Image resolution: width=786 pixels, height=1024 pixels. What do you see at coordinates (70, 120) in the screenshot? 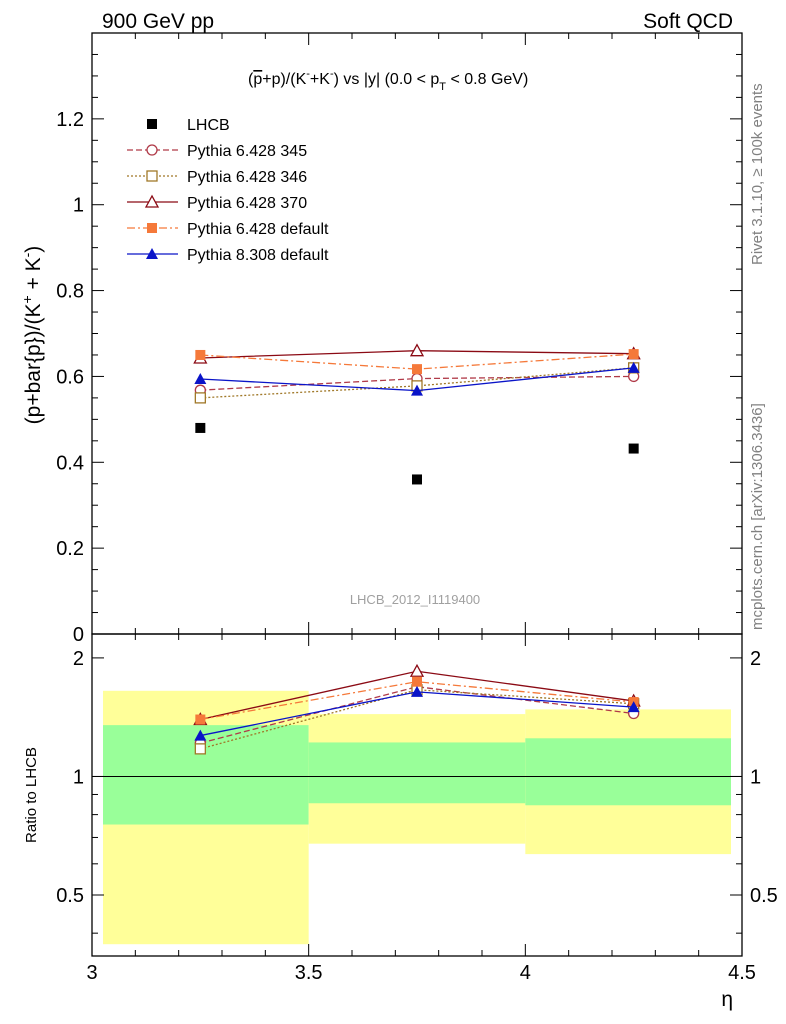
I see `main-y-tick-label: 1.2` at bounding box center [70, 120].